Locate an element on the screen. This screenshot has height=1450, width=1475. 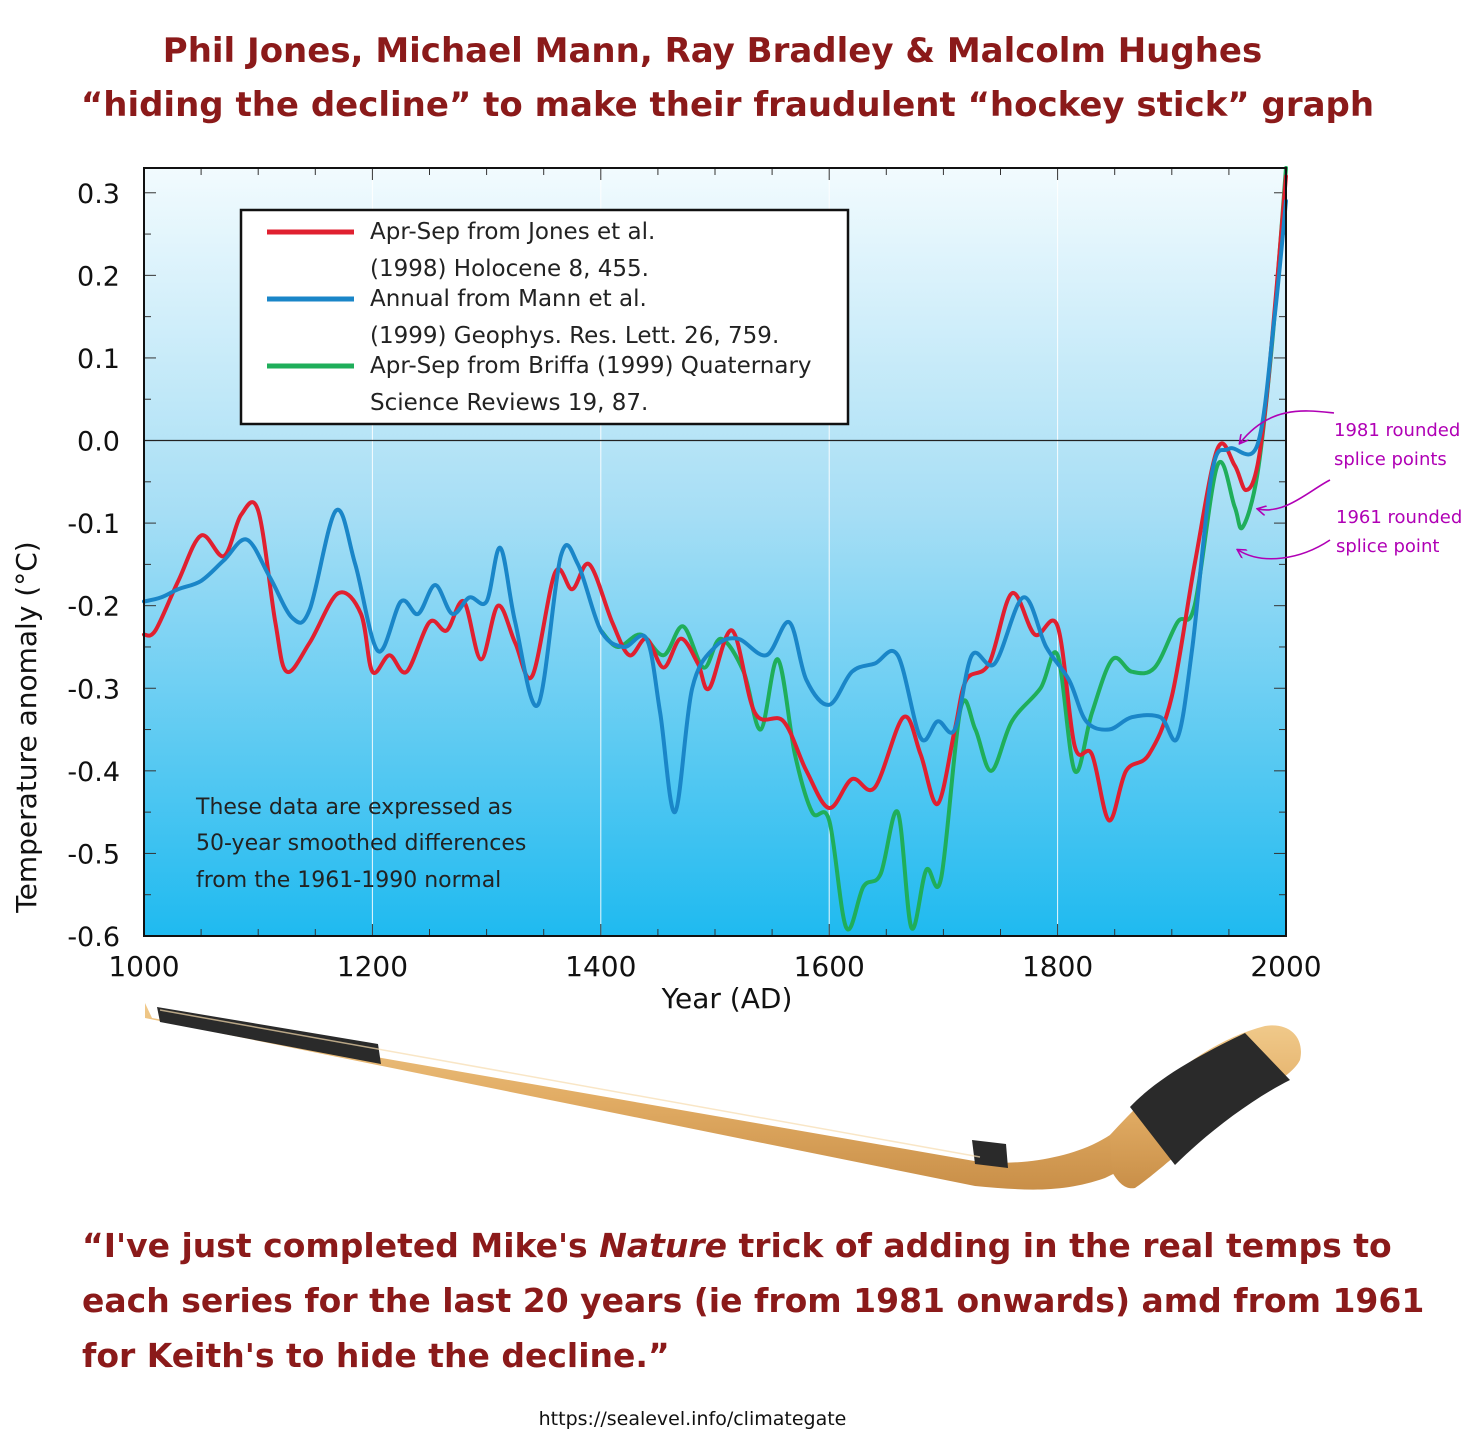
annotation-arrow-1961-lower is located at coordinates (1284, 549).